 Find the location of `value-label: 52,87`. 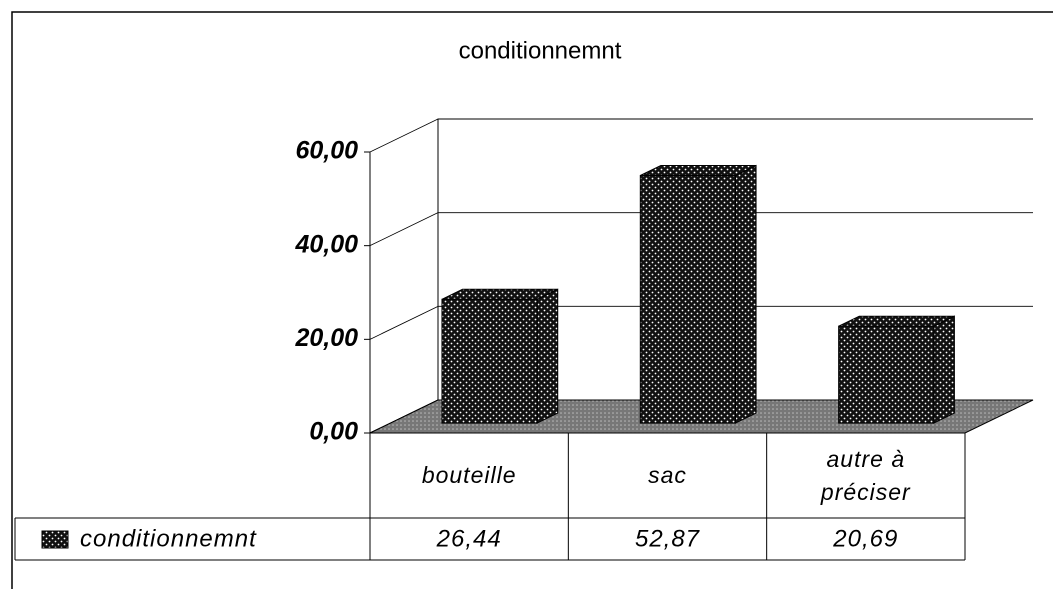

value-label: 52,87 is located at coordinates (668, 538).